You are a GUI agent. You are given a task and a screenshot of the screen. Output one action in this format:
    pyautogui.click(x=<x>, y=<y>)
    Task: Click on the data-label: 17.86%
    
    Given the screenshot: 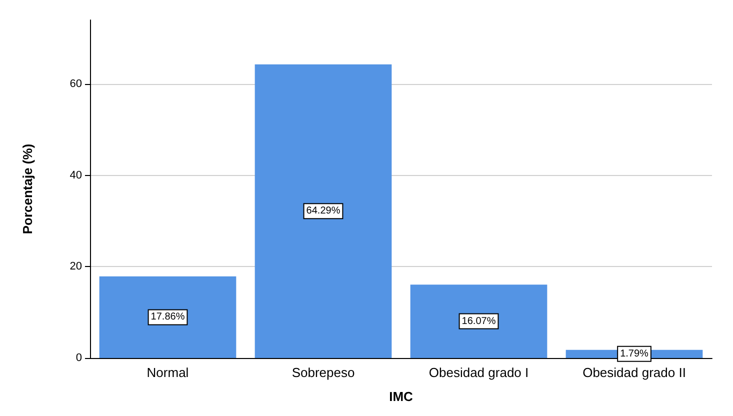 What is the action you would take?
    pyautogui.click(x=167, y=317)
    